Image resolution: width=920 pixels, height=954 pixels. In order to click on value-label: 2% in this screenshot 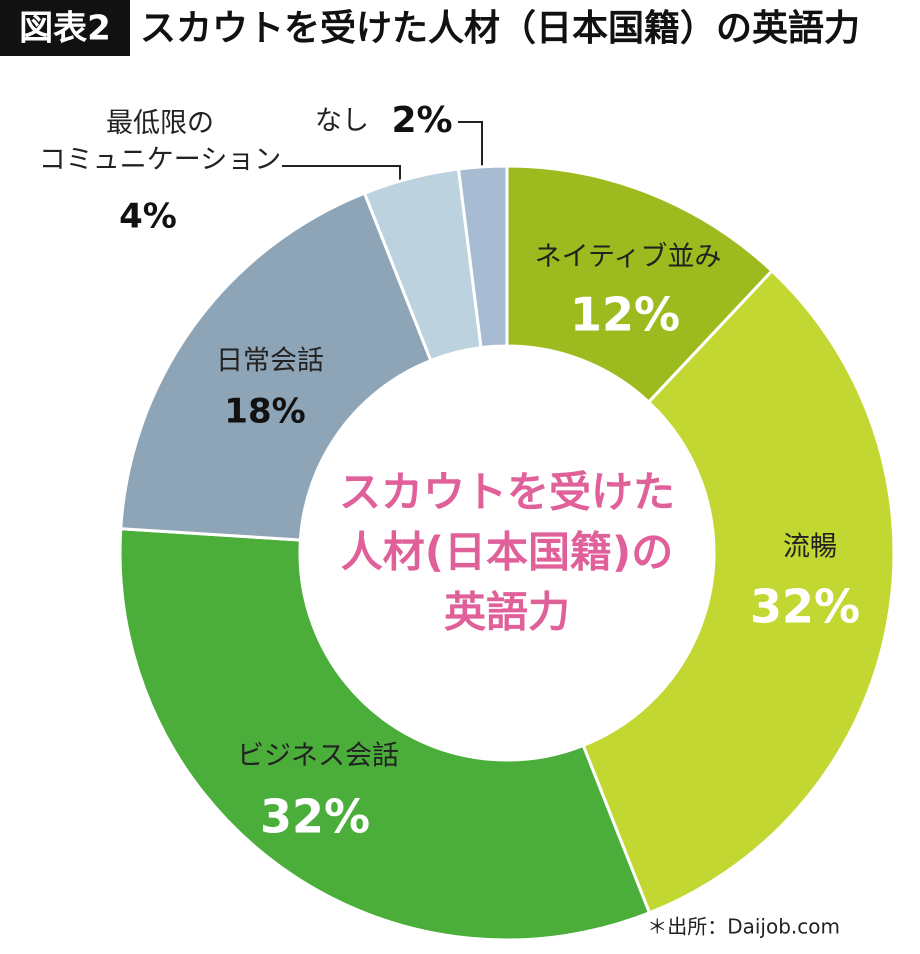, I will do `click(421, 120)`.